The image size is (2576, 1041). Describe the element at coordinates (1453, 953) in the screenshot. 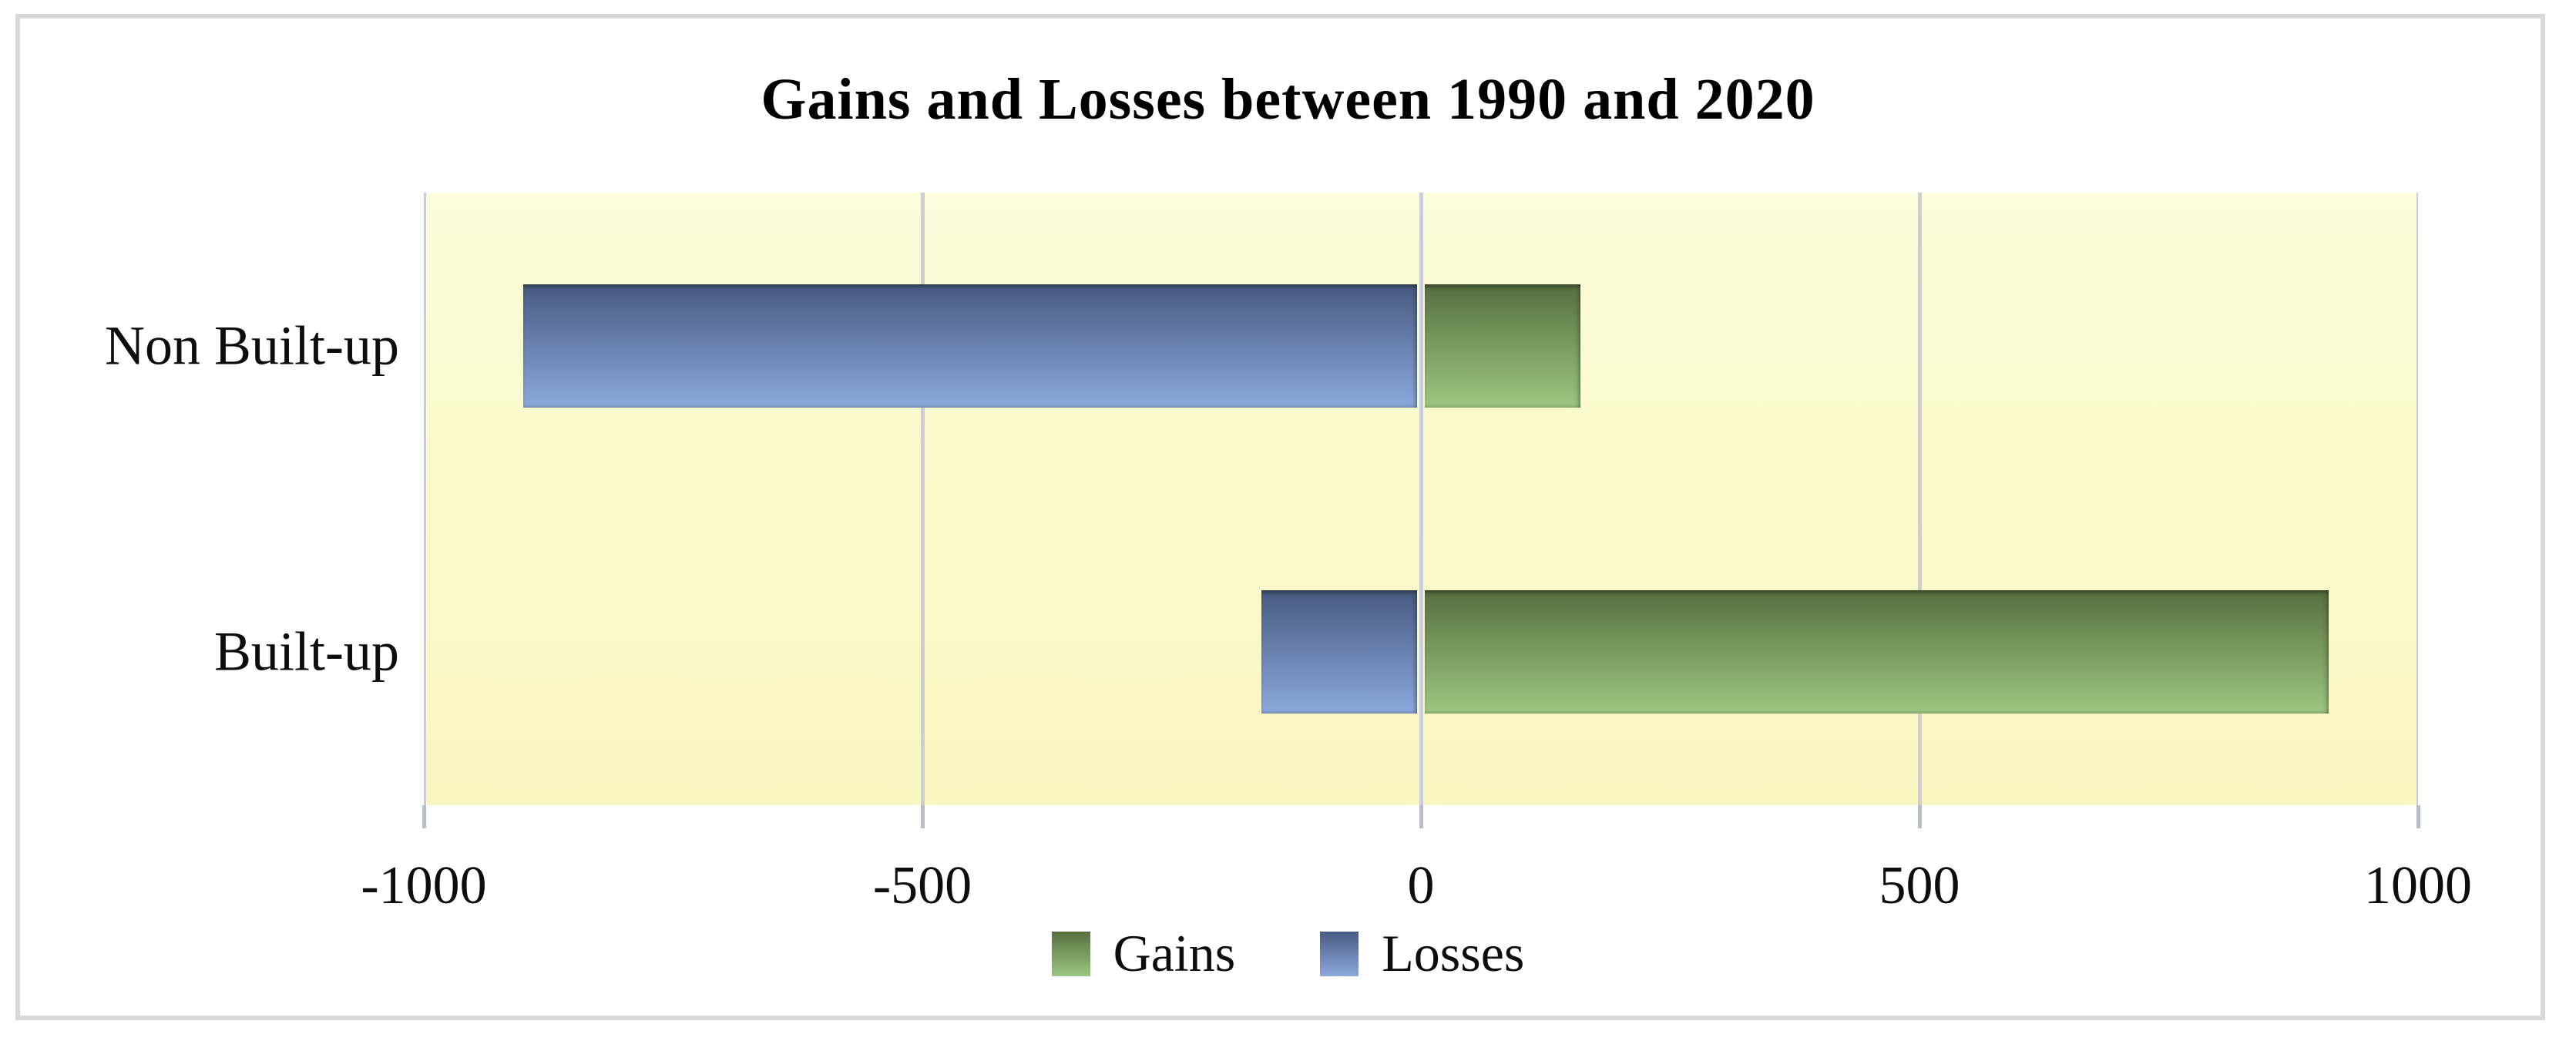

I see `legend-label: Losses` at that location.